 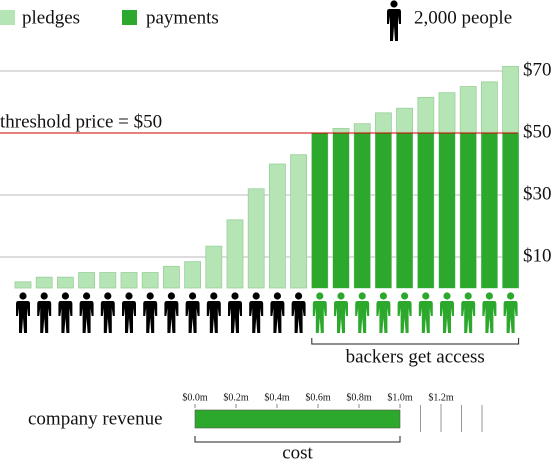 What do you see at coordinates (463, 17) in the screenshot?
I see `unit-label: 2,000 people` at bounding box center [463, 17].